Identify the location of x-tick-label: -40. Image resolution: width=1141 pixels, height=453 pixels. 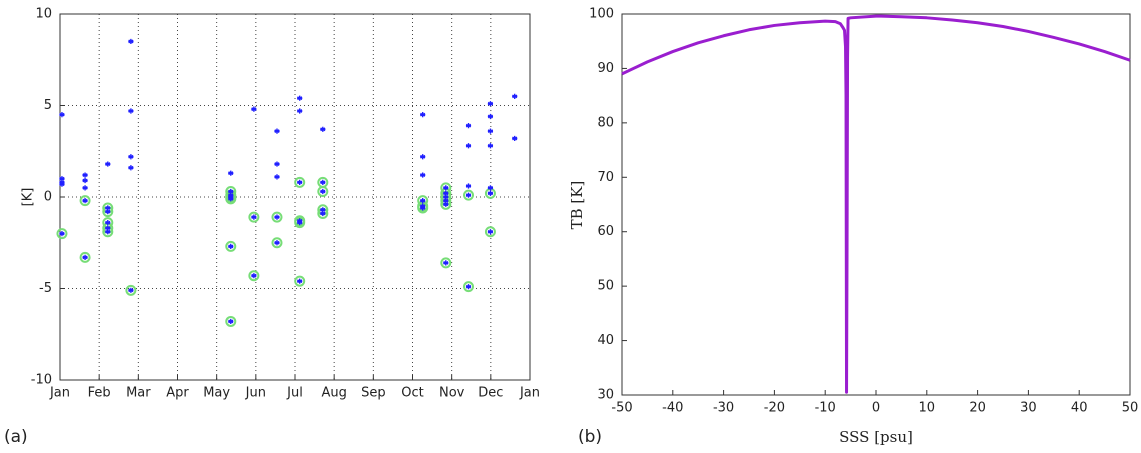
(672, 408).